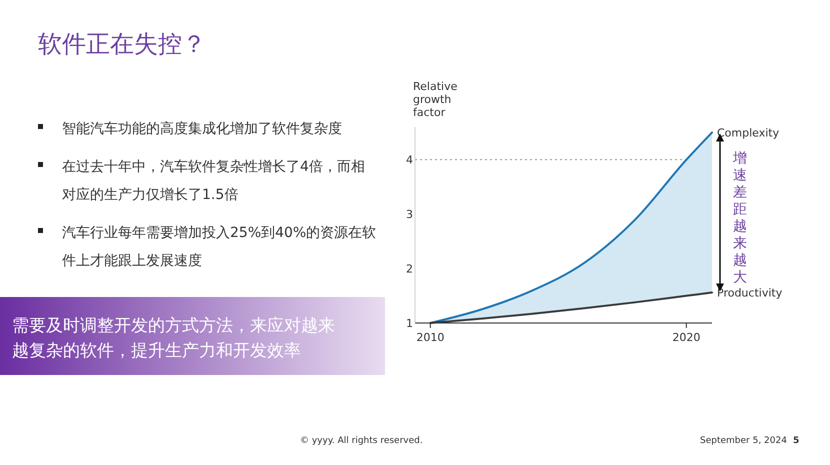  Describe the element at coordinates (748, 133) in the screenshot. I see `series-label: Complexity` at that location.